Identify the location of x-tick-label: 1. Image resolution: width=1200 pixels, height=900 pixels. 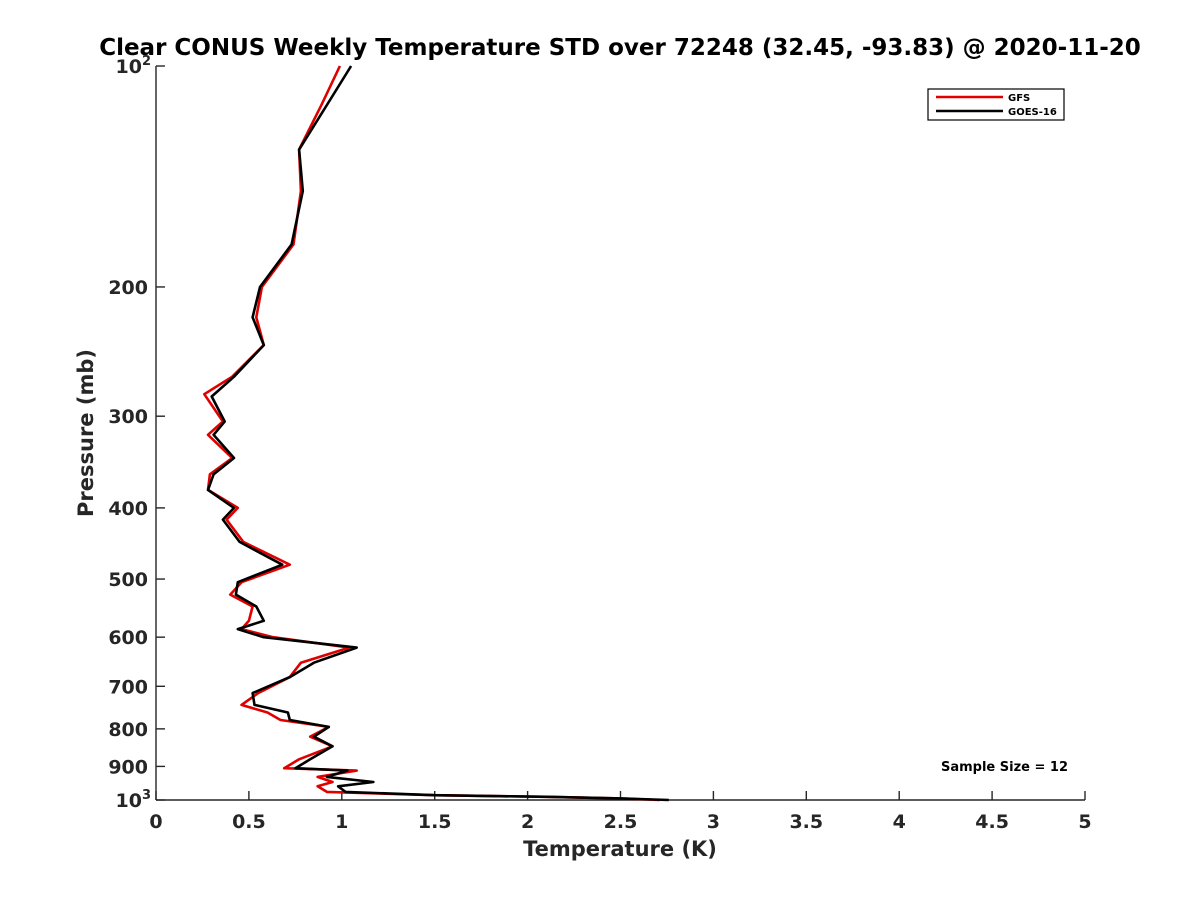
(341, 822).